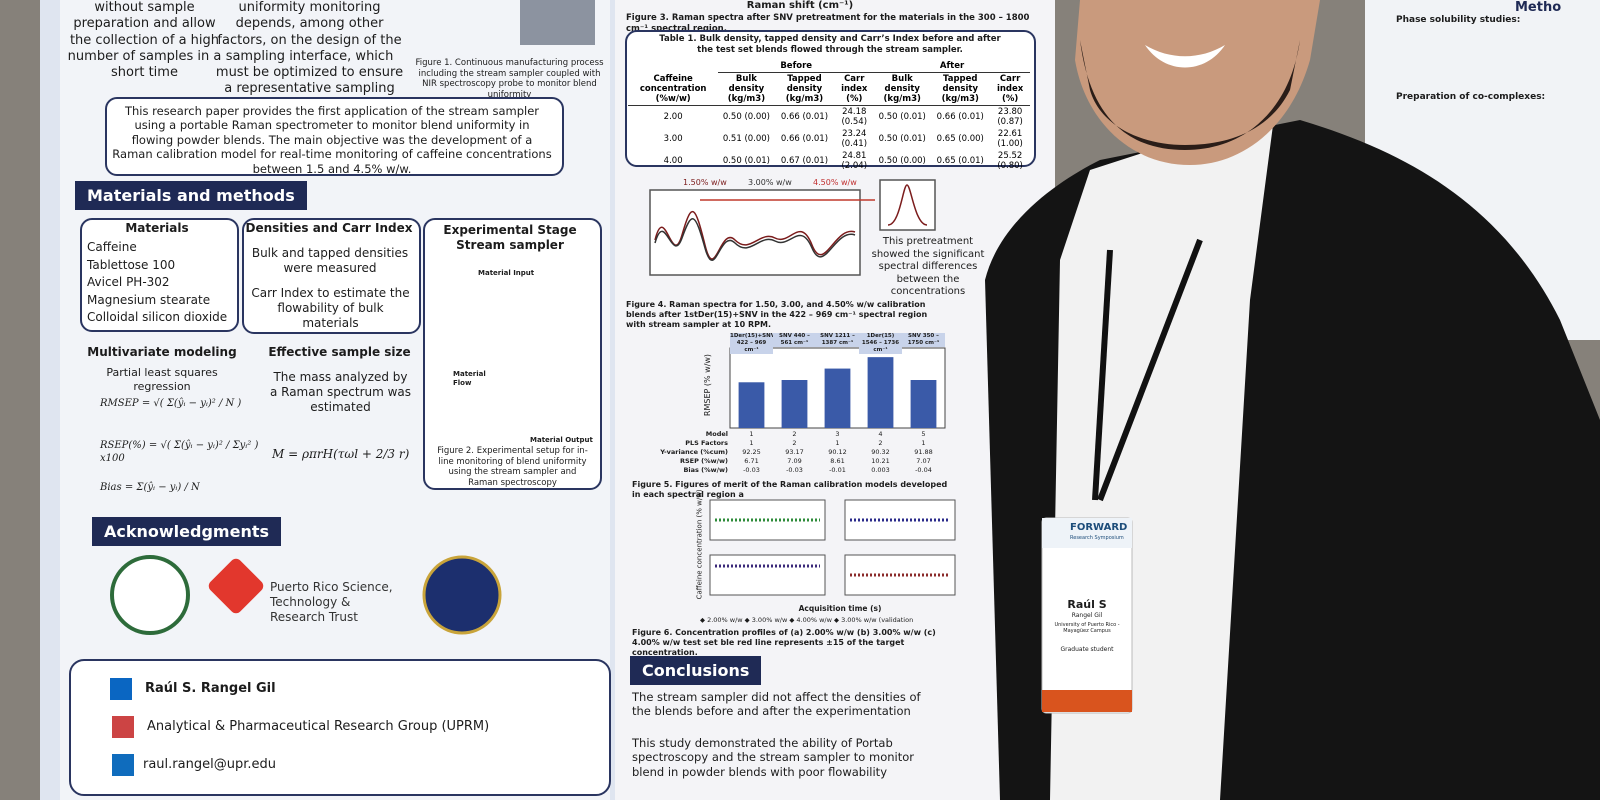  Describe the element at coordinates (751, 461) in the screenshot. I see `row-cell: 6.71` at that location.